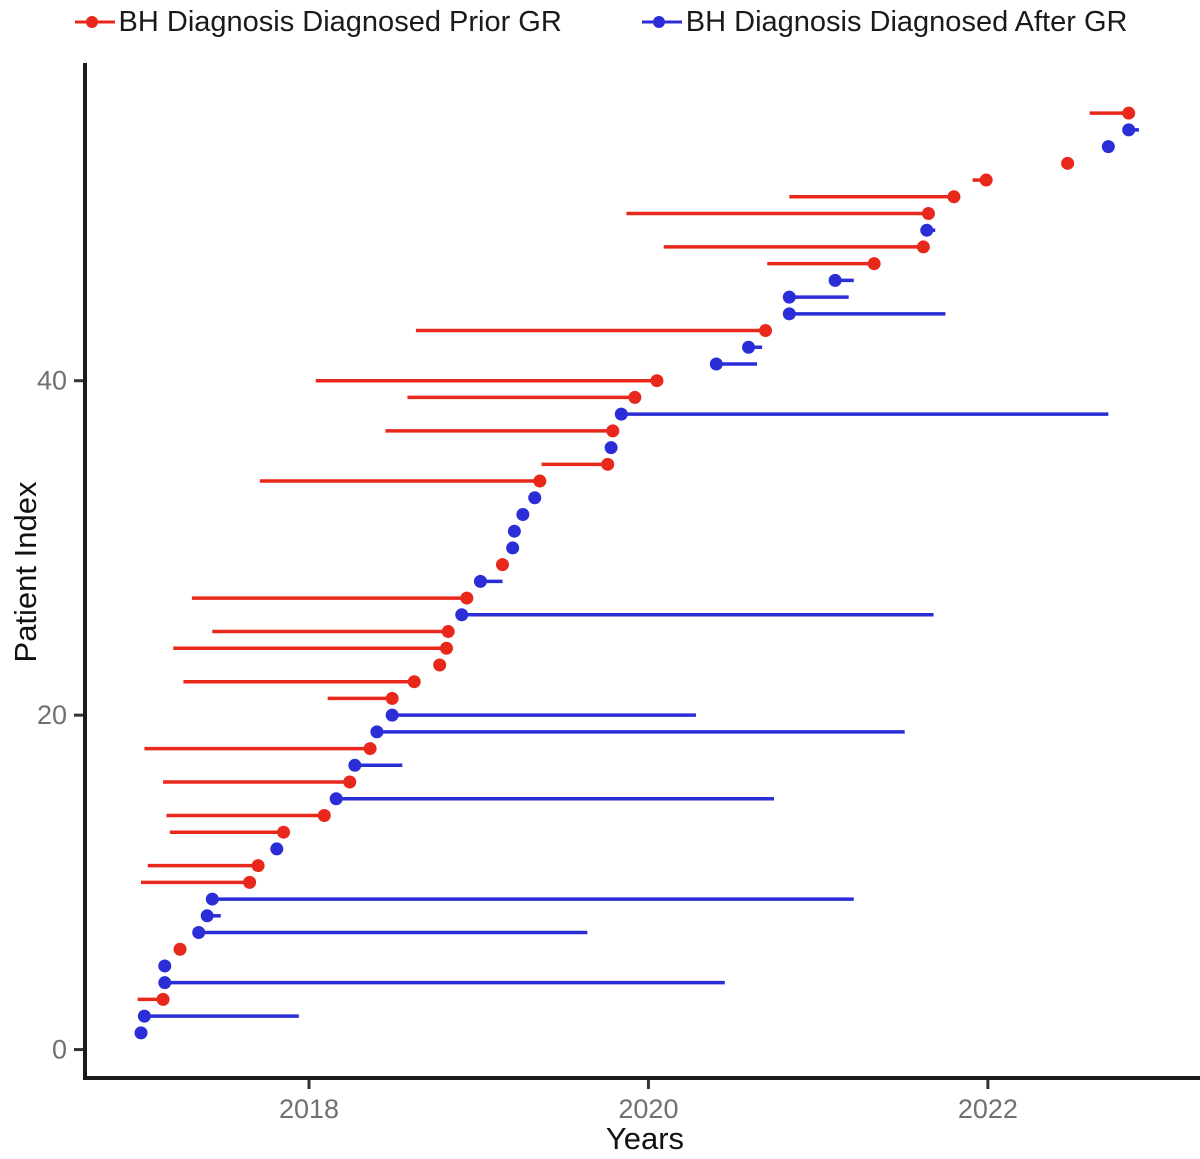  Describe the element at coordinates (523, 514) in the screenshot. I see `patient-32-gr-marker` at that location.